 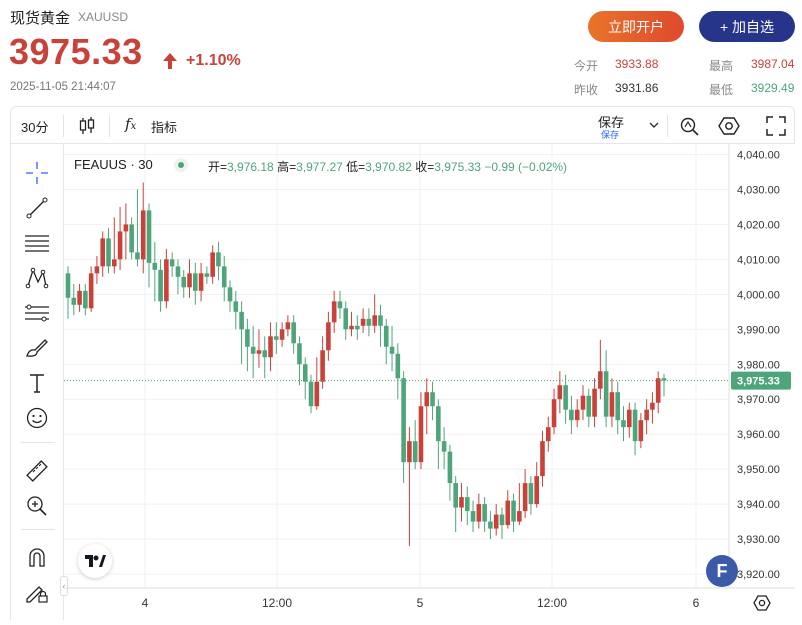 What do you see at coordinates (762, 603) in the screenshot?
I see `axis-settings-icon` at bounding box center [762, 603].